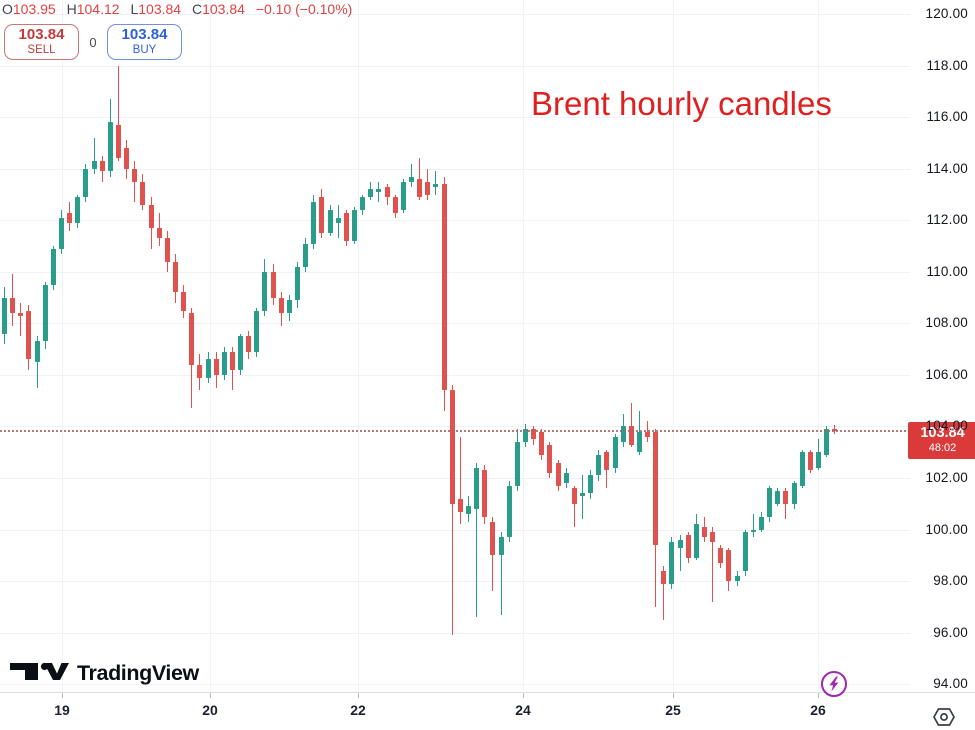 The image size is (975, 730). Describe the element at coordinates (144, 42) in the screenshot. I see `buy-button: 103.84 BUY` at that location.